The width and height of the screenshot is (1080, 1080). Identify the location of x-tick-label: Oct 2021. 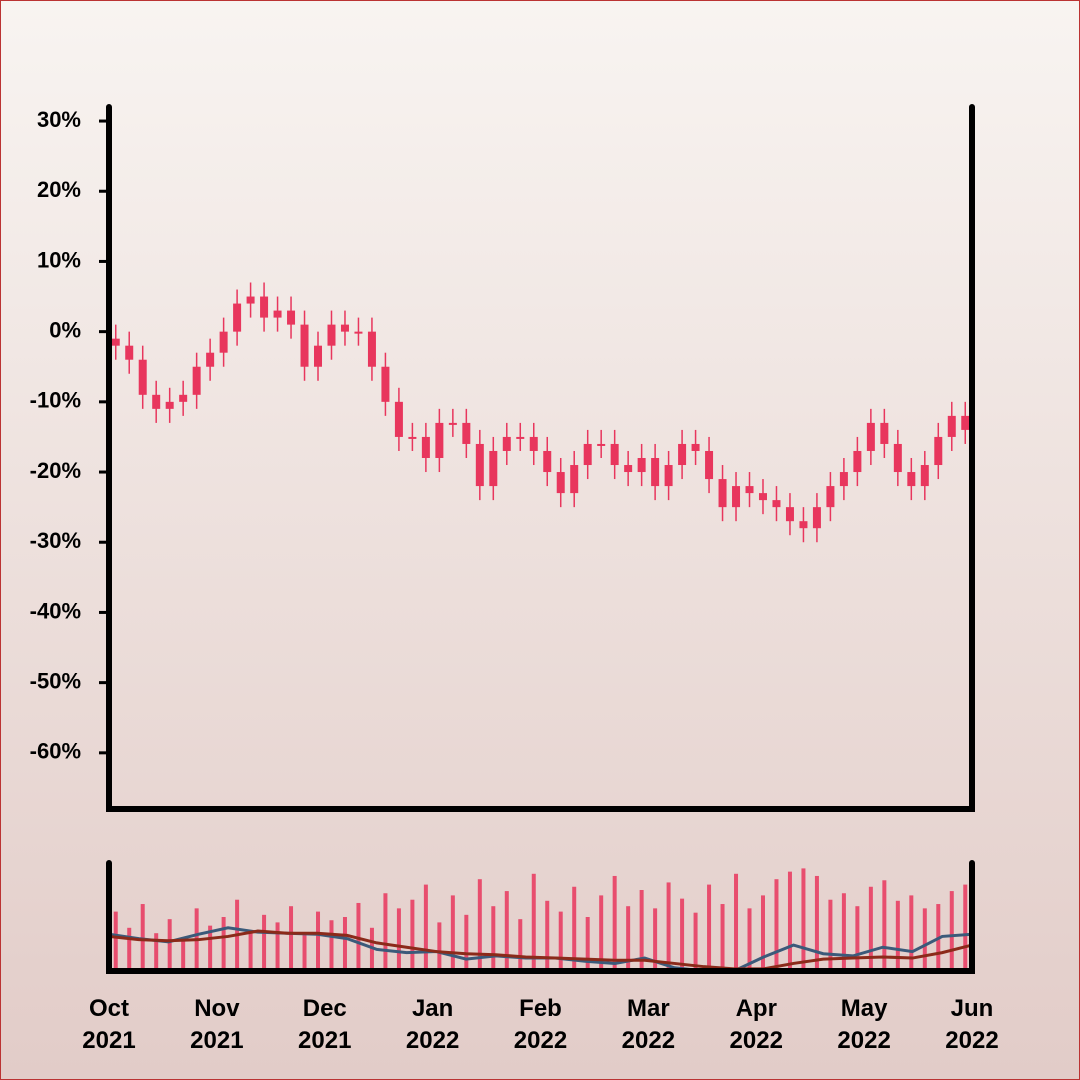
(109, 1024).